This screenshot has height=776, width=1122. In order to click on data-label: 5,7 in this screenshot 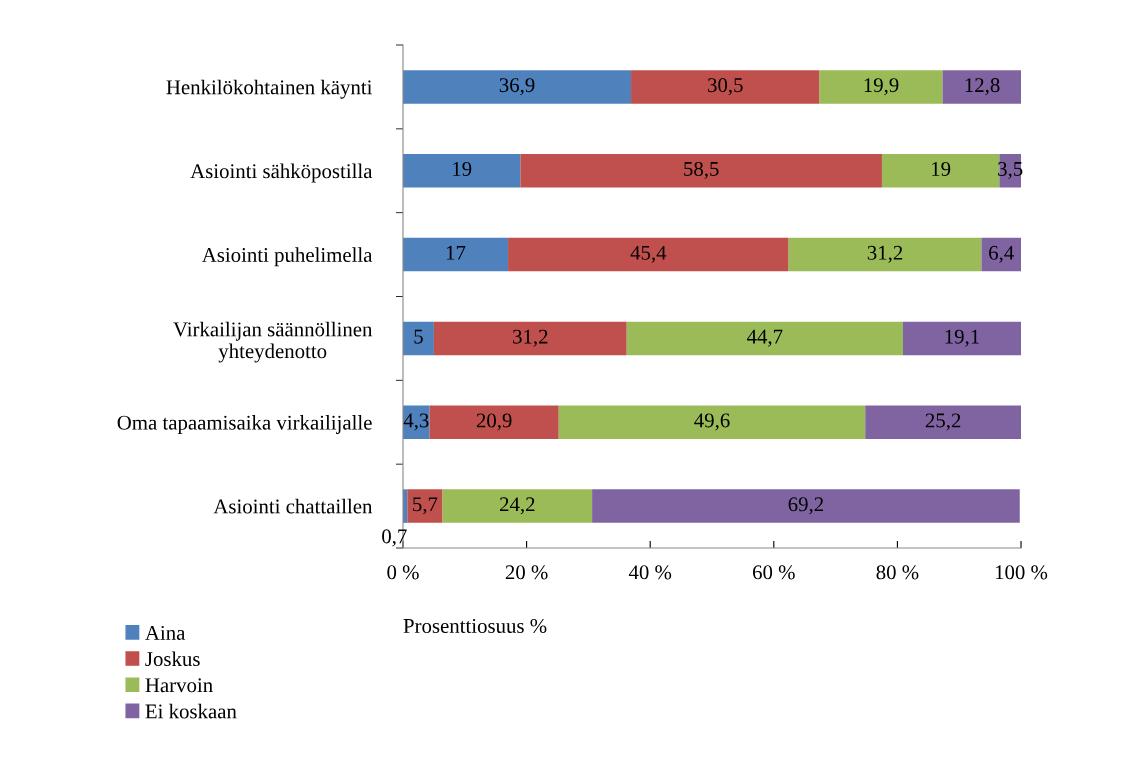, I will do `click(425, 506)`.